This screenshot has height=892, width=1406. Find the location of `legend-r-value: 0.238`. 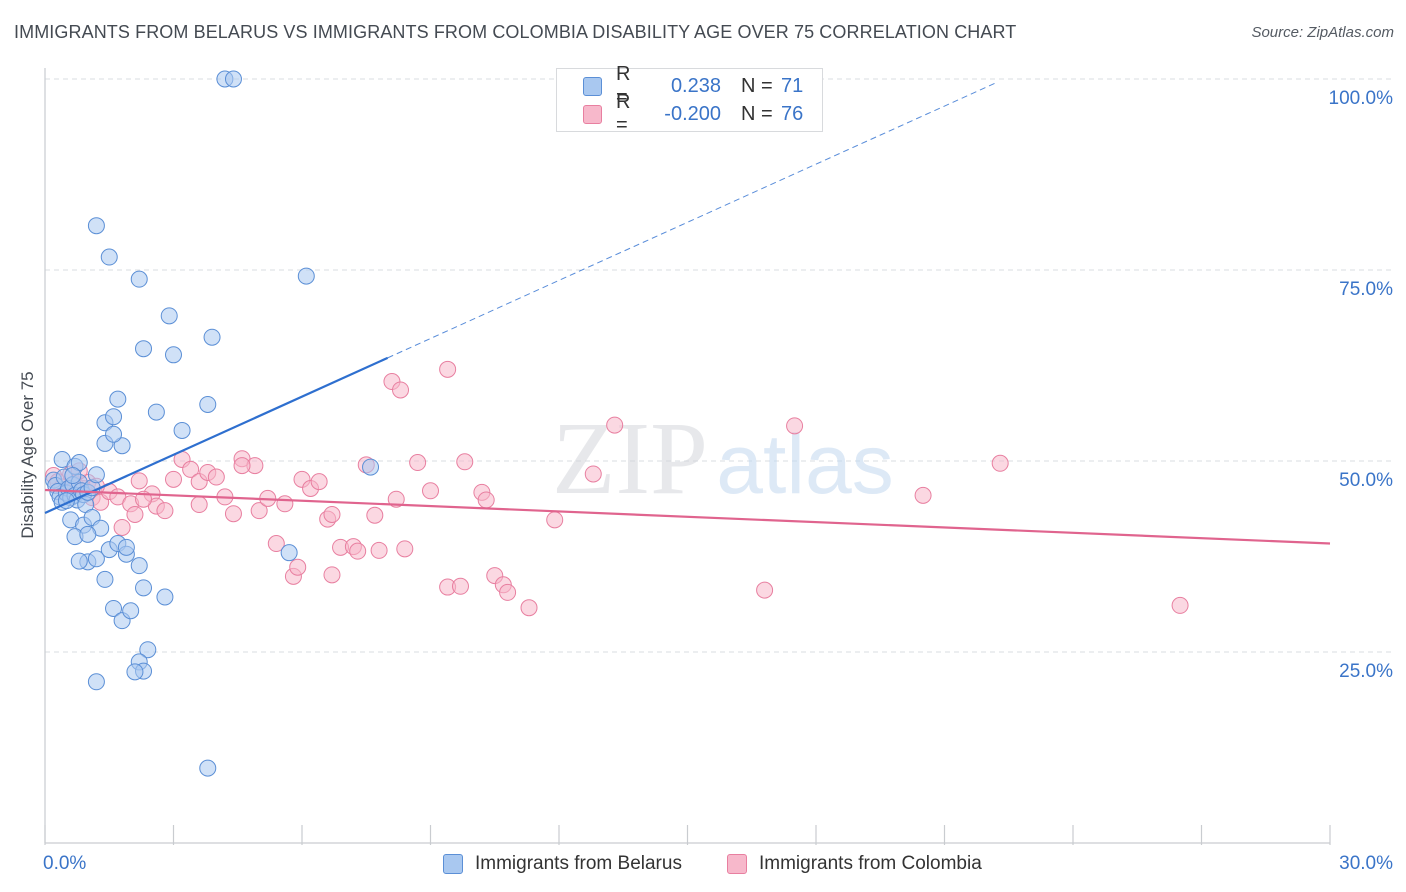

legend-r-value: 0.238 is located at coordinates (695, 85).